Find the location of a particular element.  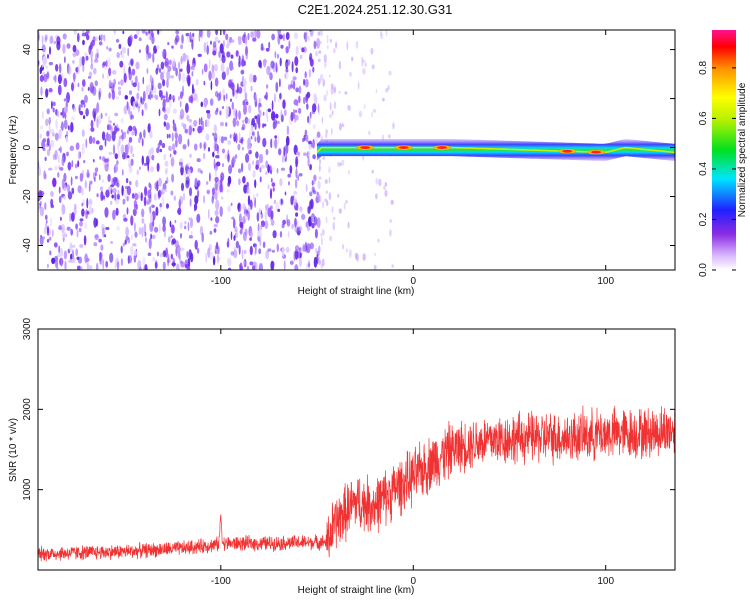

signal-band-core is located at coordinates (495, 150).